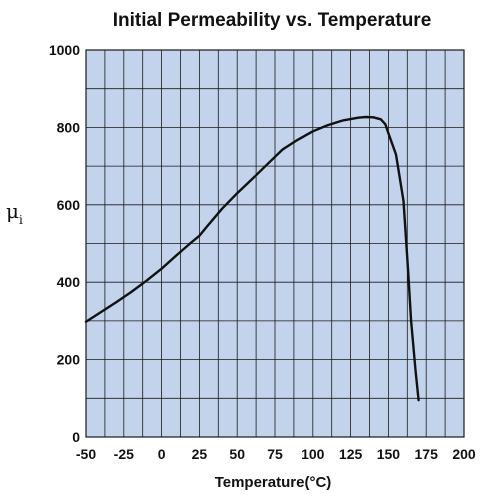  What do you see at coordinates (389, 454) in the screenshot?
I see `x-tick-label: 150` at bounding box center [389, 454].